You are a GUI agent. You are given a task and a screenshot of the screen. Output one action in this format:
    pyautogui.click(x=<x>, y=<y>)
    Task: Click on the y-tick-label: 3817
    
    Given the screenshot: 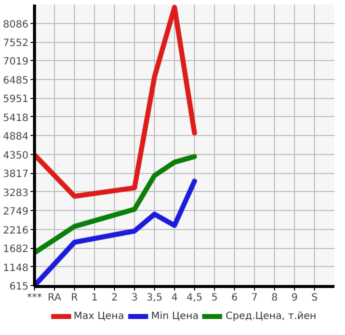 What is the action you would take?
    pyautogui.click(x=16, y=174)
    